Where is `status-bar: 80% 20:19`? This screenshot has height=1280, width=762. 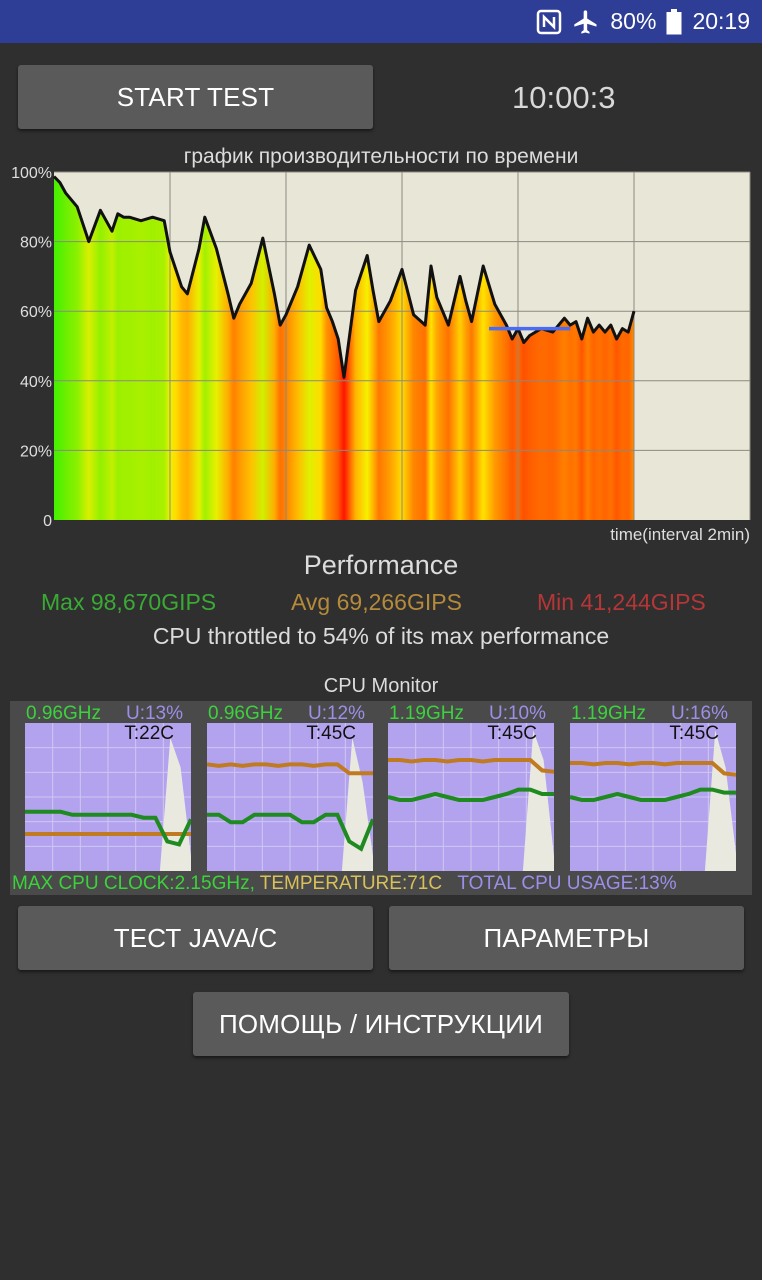 status-bar: 80% 20:19 is located at coordinates (381, 21).